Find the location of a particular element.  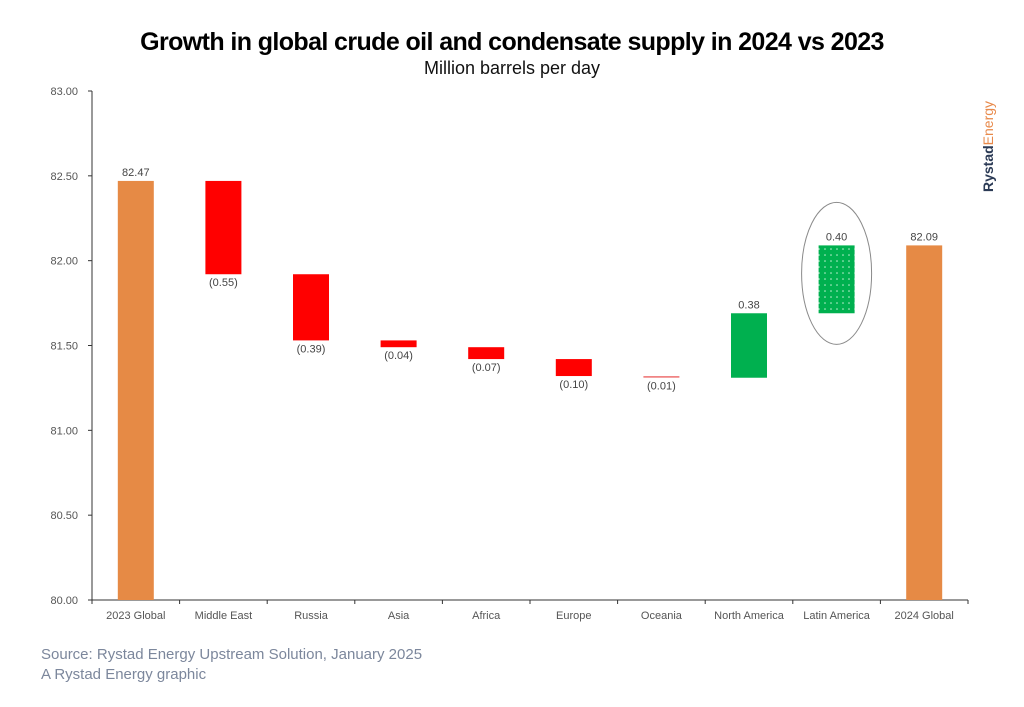

chart-subtitle: Million barrels per day is located at coordinates (512, 68).